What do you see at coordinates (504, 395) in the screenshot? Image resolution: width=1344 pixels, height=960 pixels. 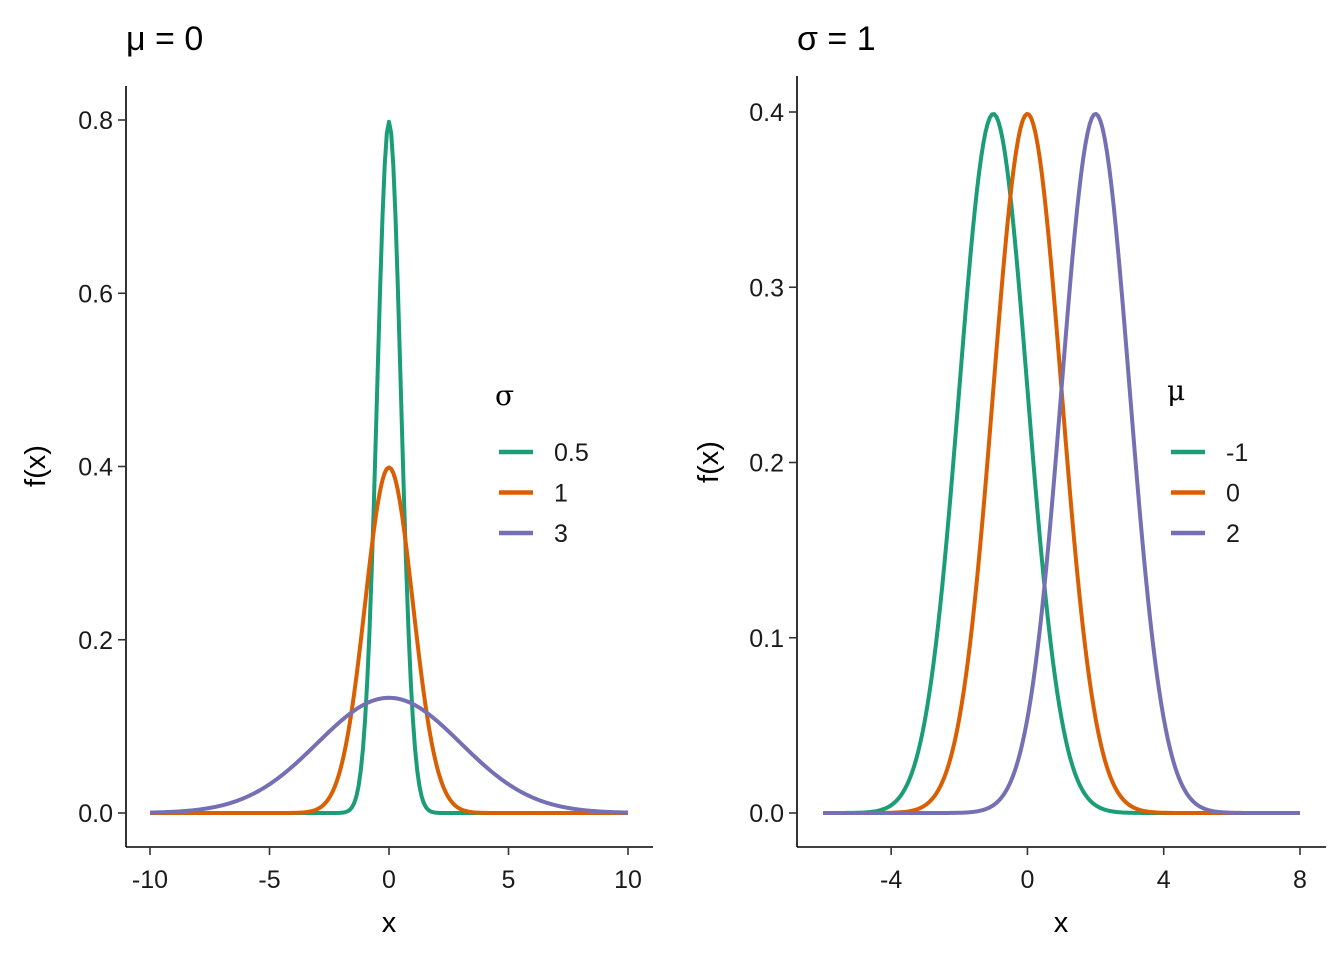 I see `legend-title: σ` at bounding box center [504, 395].